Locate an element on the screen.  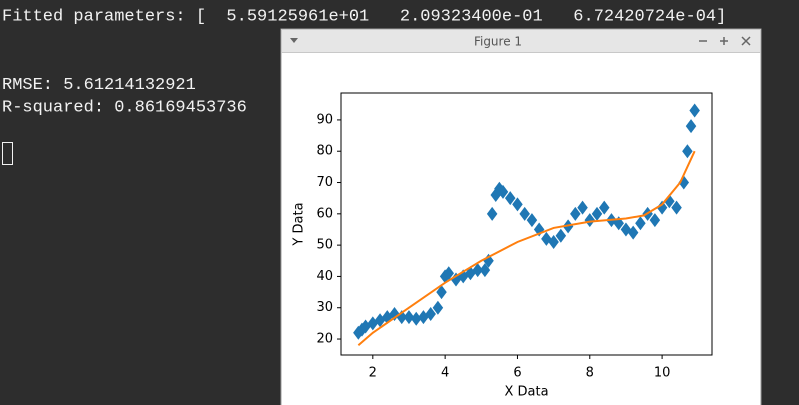
terminal-line: RMSE: 5.61214132921 is located at coordinates (99, 85).